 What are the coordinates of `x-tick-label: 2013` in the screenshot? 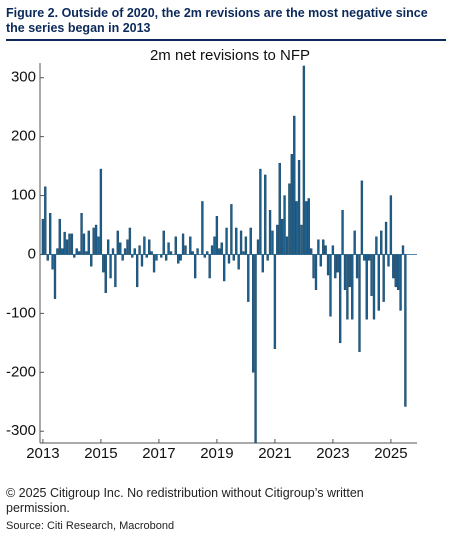 It's located at (42, 453).